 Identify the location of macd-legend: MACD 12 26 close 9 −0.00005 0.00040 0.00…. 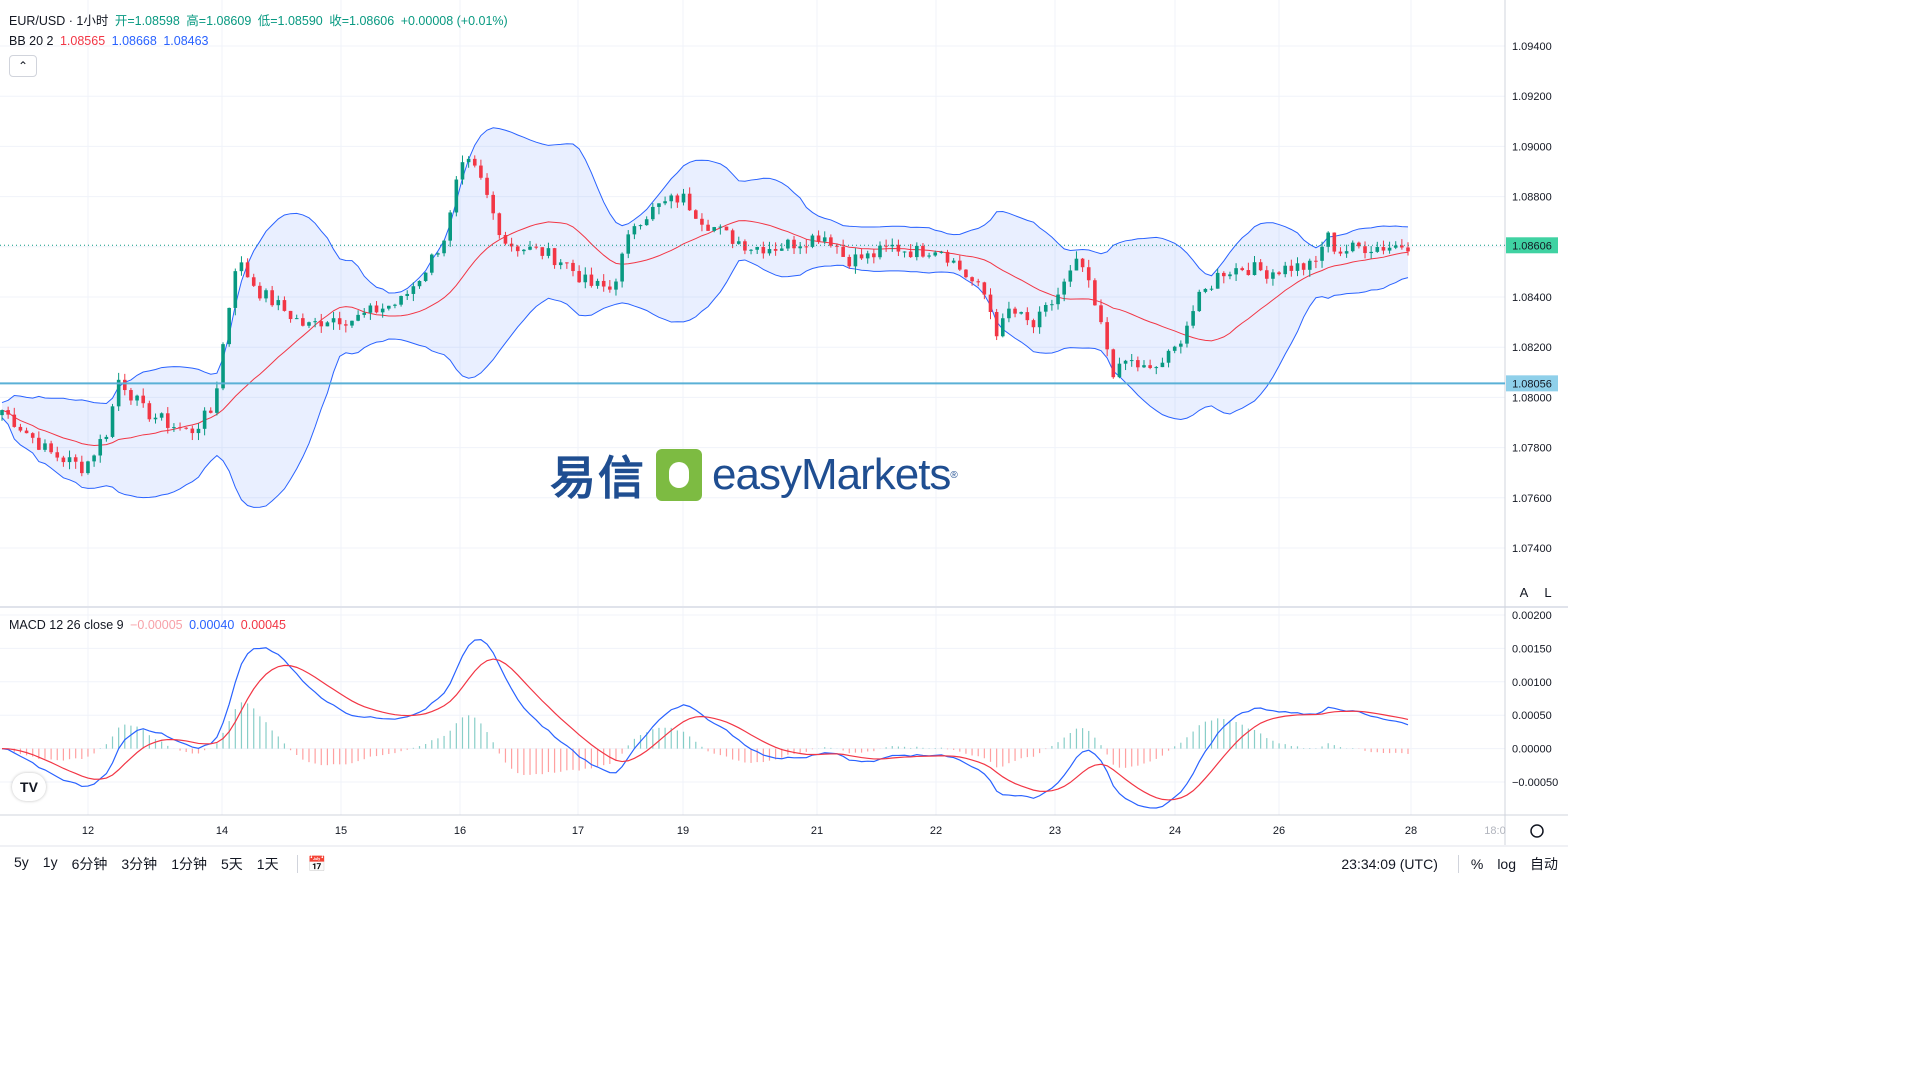
(149, 625).